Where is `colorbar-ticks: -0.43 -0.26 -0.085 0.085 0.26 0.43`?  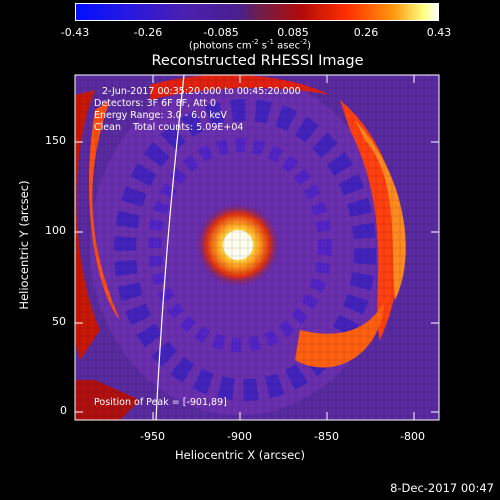 colorbar-ticks: -0.43 -0.26 -0.085 0.085 0.26 0.43 is located at coordinates (250, 20).